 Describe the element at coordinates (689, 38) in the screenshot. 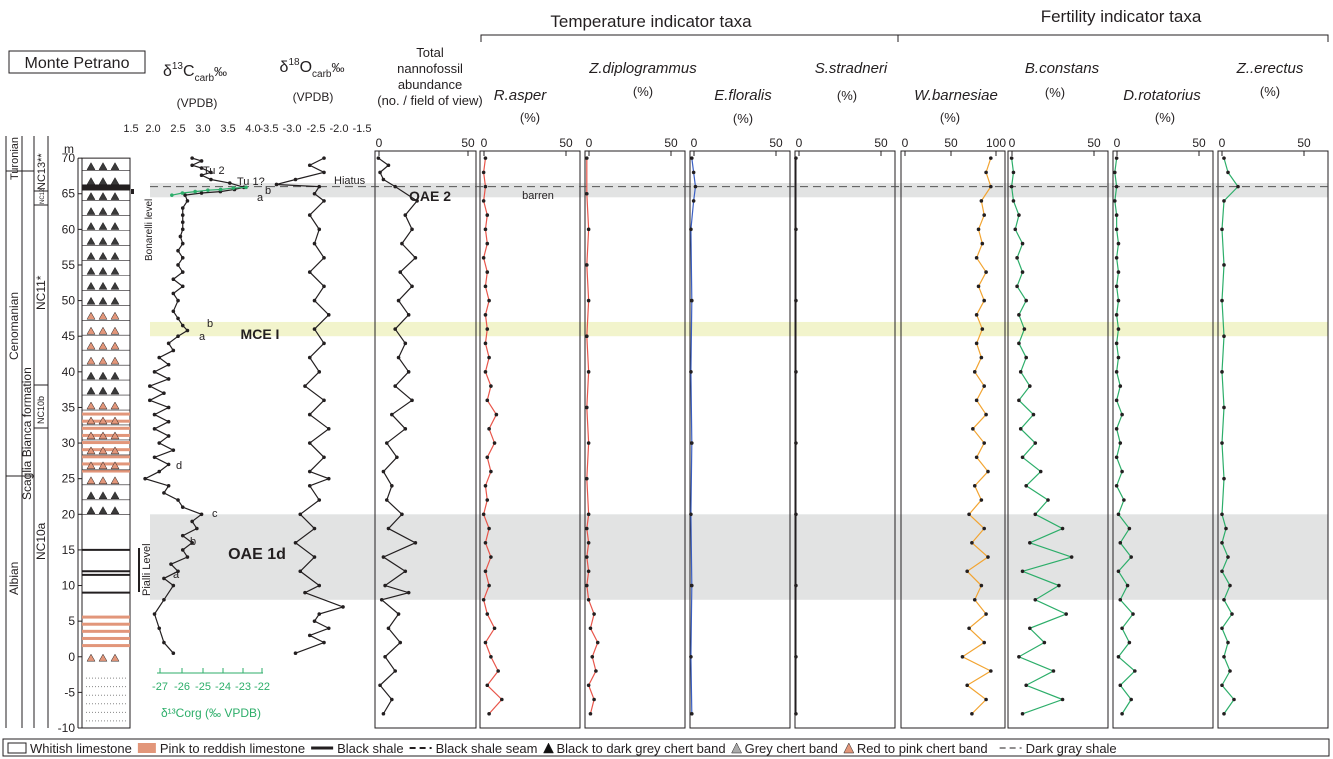

I see `temperature-bracket` at that location.